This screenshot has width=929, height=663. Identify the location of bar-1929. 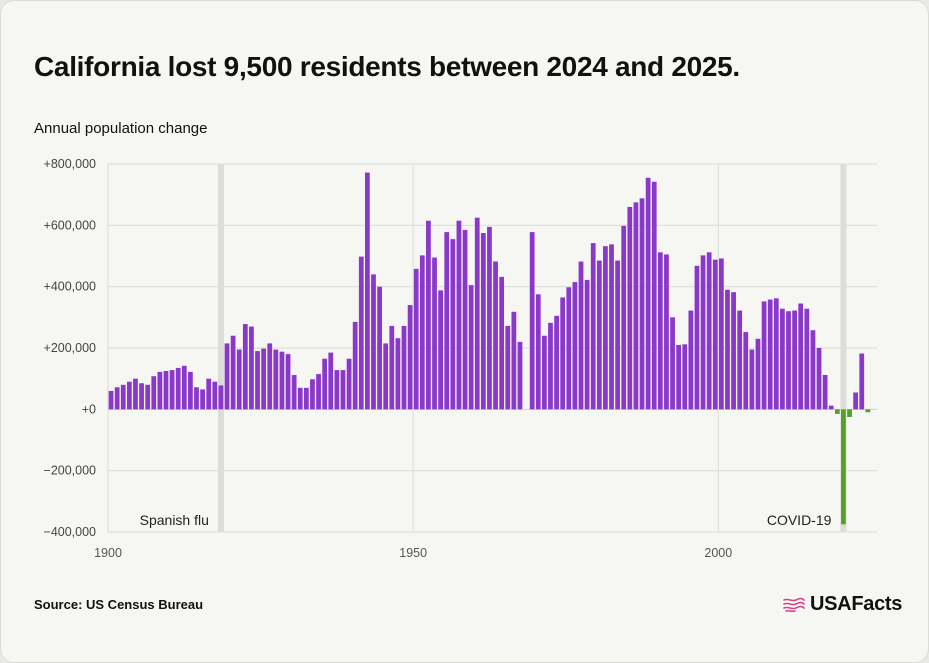
(288, 382).